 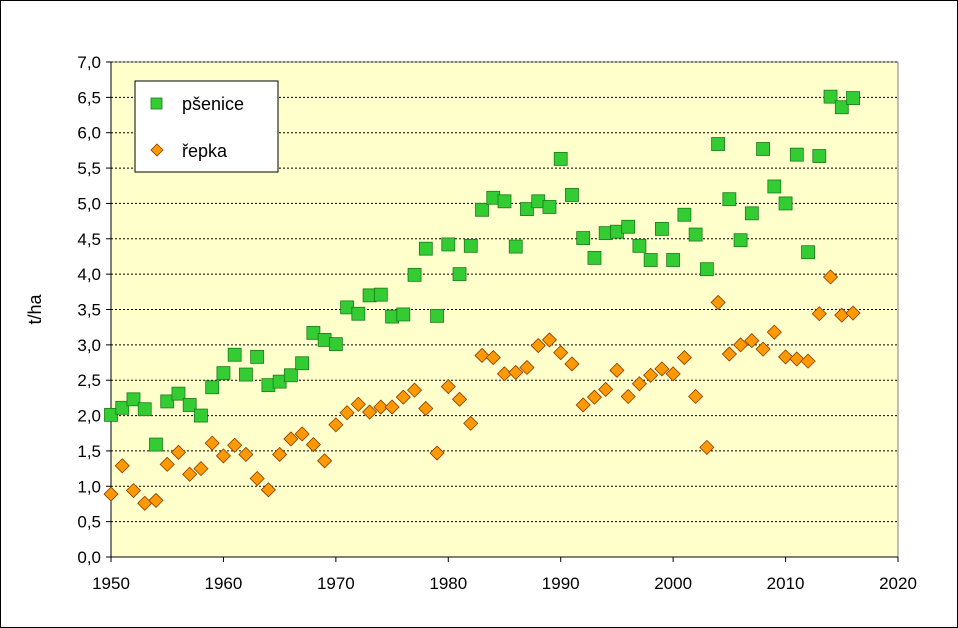 I want to click on x-tick-label: 2020, so click(x=898, y=583).